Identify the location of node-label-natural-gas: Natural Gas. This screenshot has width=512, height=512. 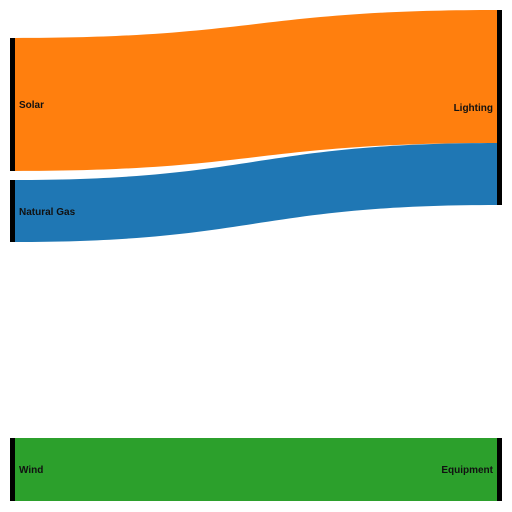
(47, 212).